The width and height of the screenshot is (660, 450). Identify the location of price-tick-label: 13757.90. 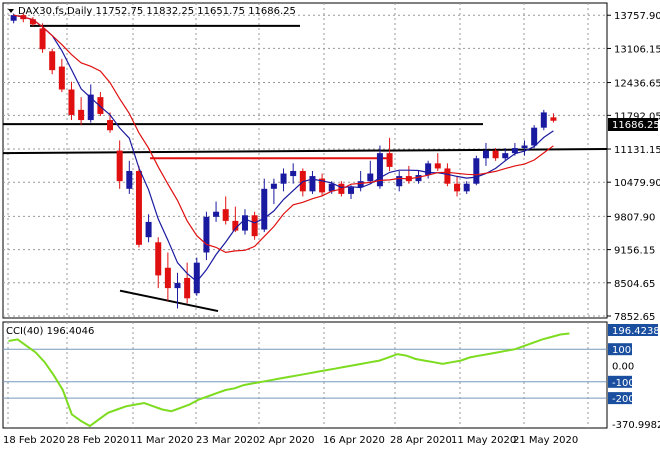
(637, 16).